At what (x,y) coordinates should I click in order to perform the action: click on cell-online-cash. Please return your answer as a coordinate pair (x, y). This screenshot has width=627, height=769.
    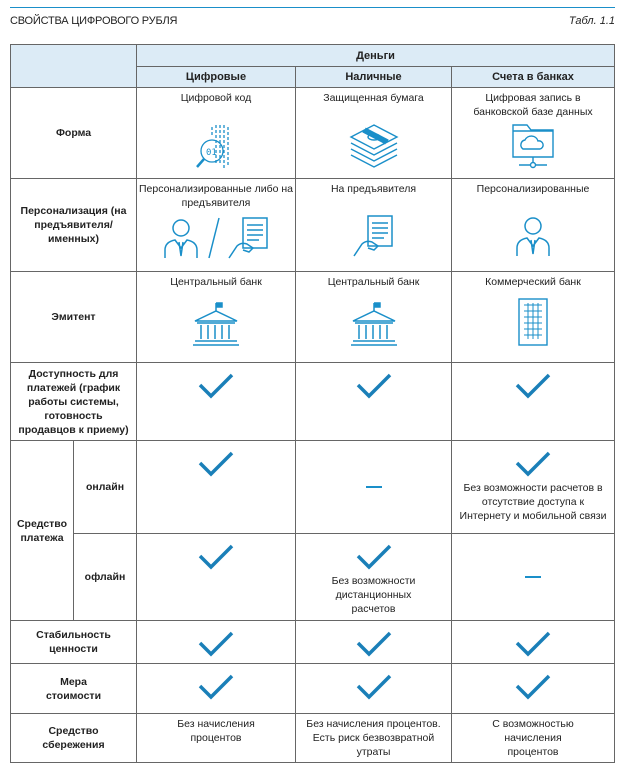
    Looking at the image, I should click on (373, 487).